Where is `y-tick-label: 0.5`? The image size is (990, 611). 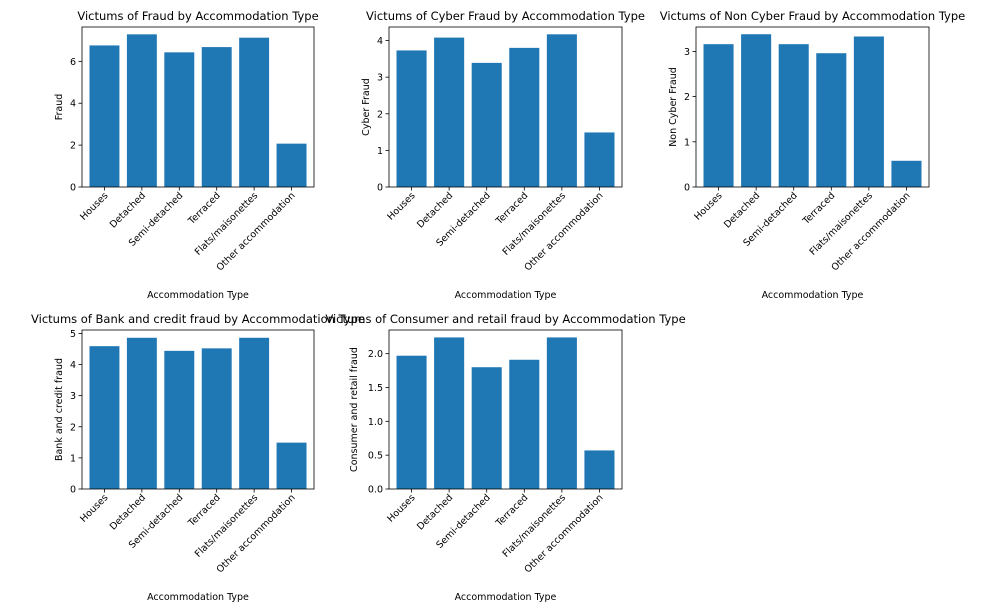 y-tick-label: 0.5 is located at coordinates (375, 456).